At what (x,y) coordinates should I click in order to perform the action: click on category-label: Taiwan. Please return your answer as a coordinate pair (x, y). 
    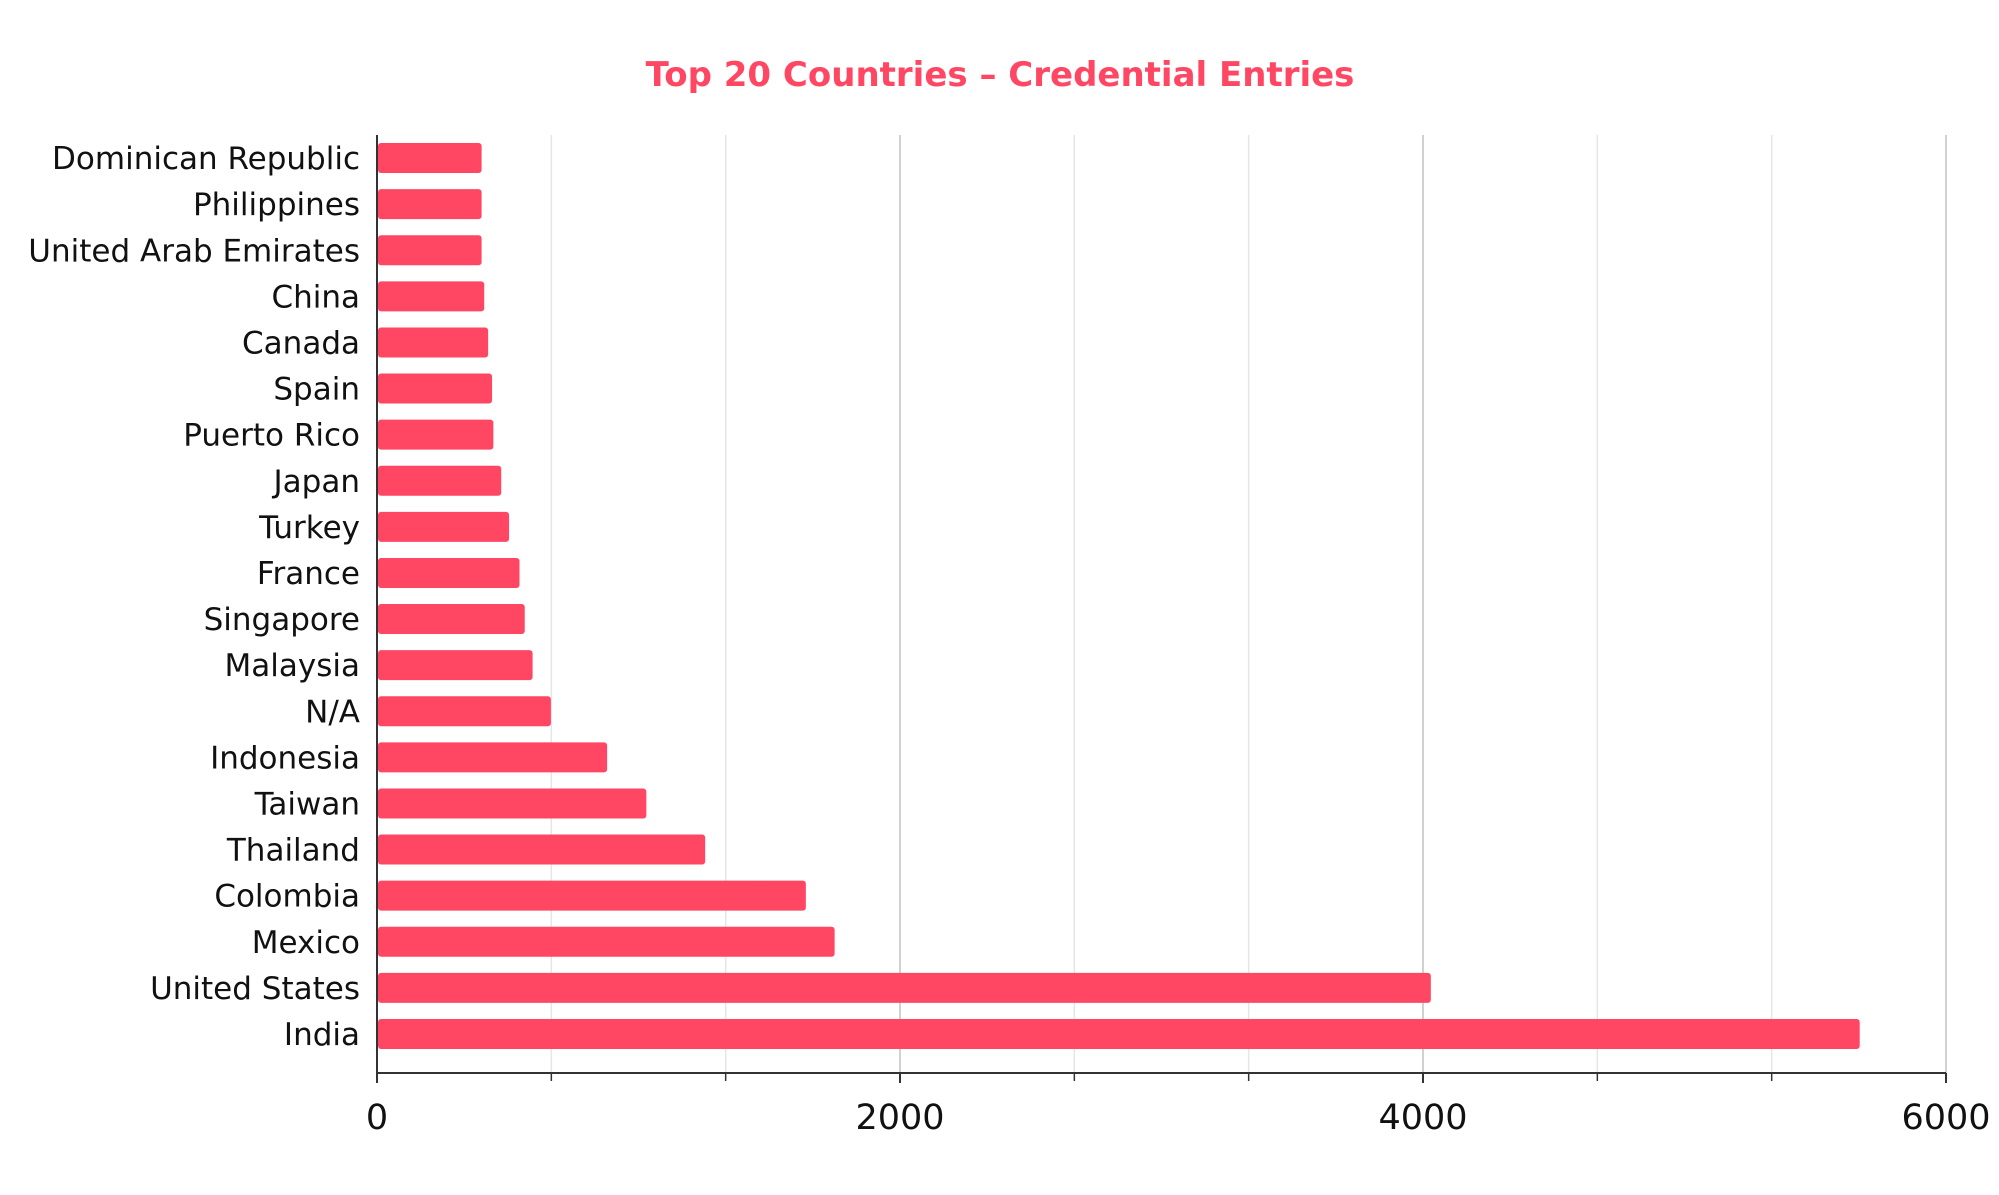
    Looking at the image, I should click on (307, 804).